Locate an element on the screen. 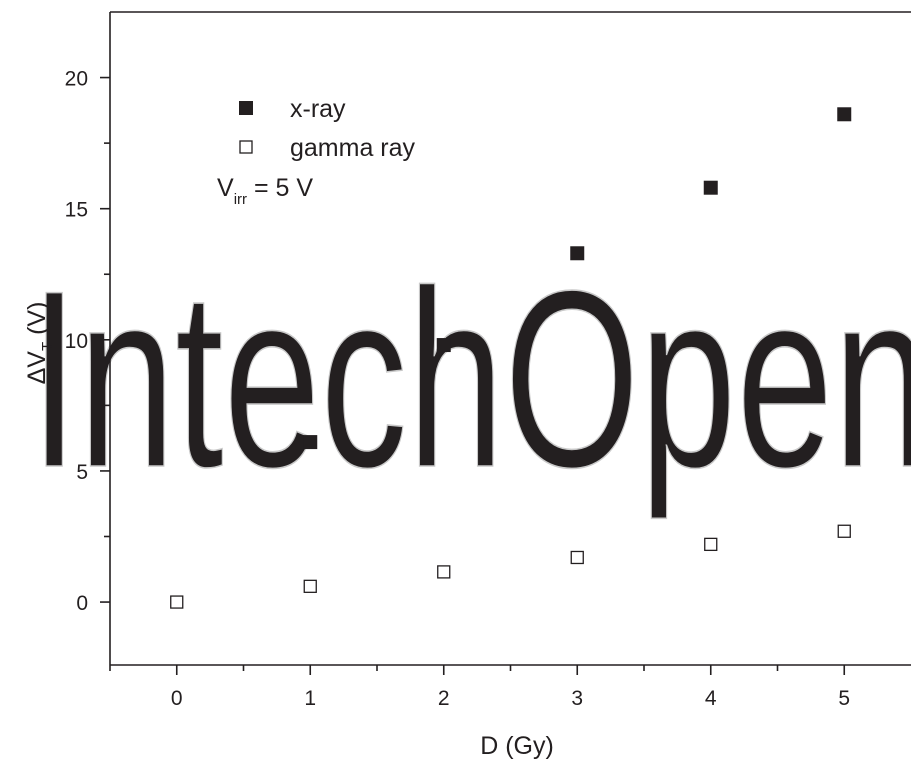 The height and width of the screenshot is (764, 911). y-axis-title-main: ΔV is located at coordinates (37, 368).